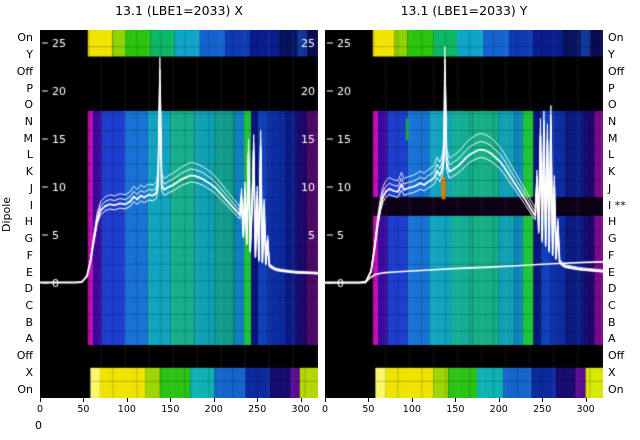 Image resolution: width=640 pixels, height=440 pixels. What do you see at coordinates (29, 255) in the screenshot?
I see `dipole-row-label-left: F` at bounding box center [29, 255].